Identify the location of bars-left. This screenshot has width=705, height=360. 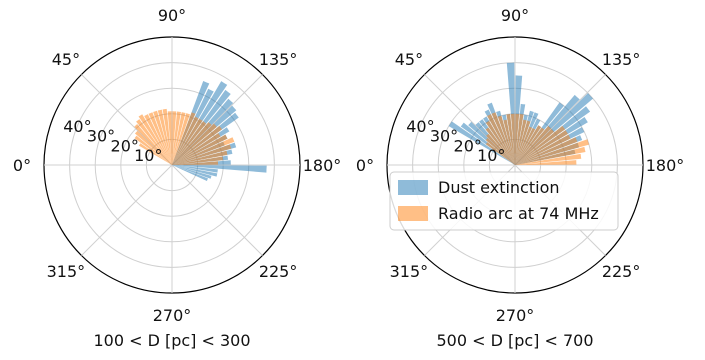
(200, 131).